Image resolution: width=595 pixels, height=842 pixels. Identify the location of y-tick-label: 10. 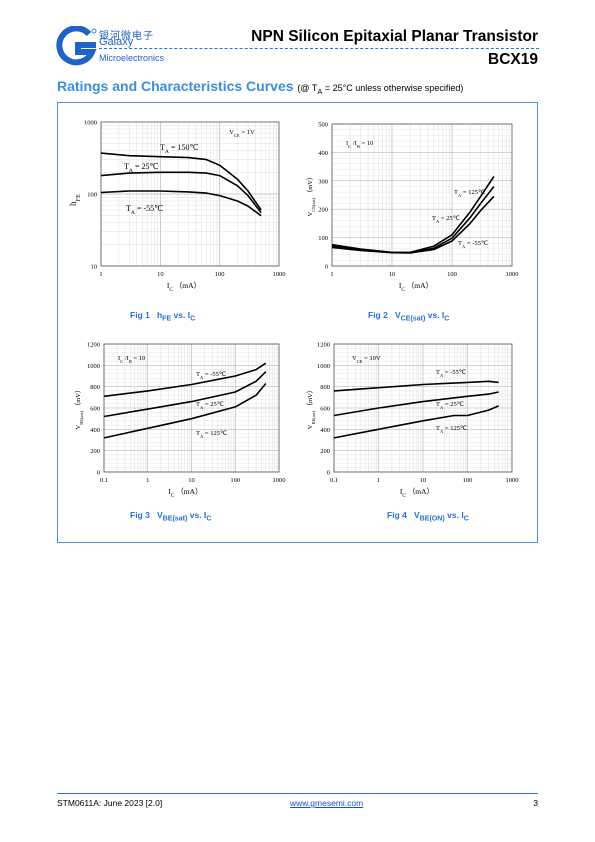
(94, 267).